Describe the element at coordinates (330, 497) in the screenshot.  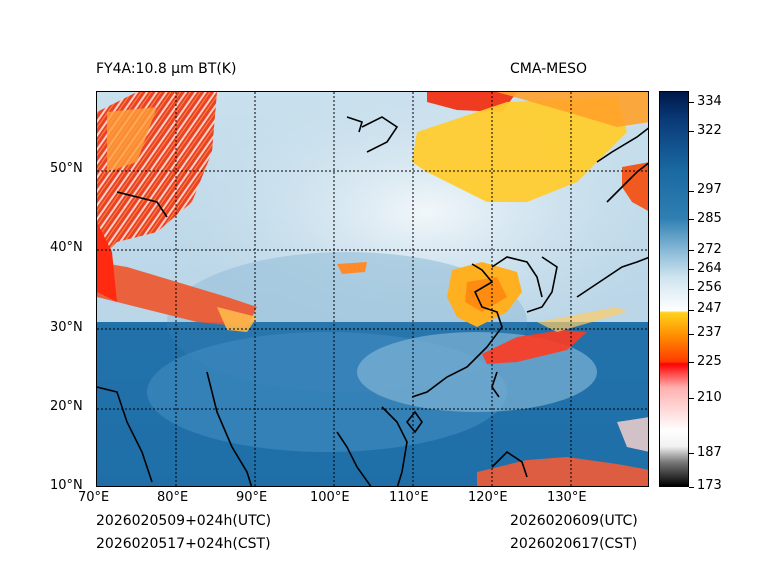
I see `lon-tick-100e: 100°E` at that location.